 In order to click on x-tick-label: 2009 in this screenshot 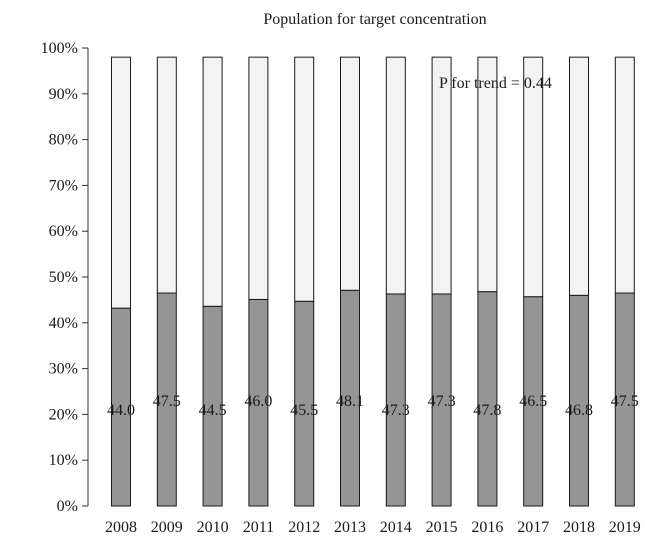, I will do `click(167, 527)`.